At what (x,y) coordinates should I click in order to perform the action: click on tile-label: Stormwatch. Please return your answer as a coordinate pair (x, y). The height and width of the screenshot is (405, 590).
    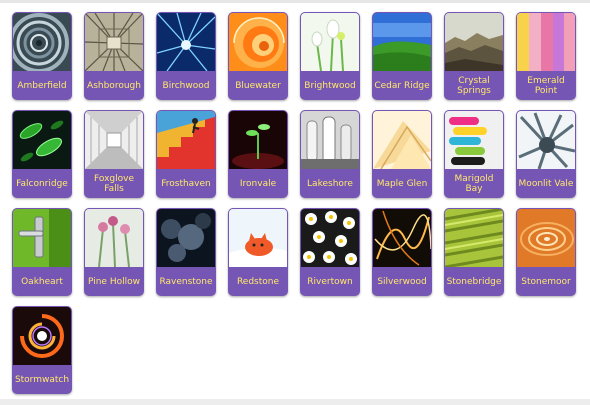
    Looking at the image, I should click on (42, 379).